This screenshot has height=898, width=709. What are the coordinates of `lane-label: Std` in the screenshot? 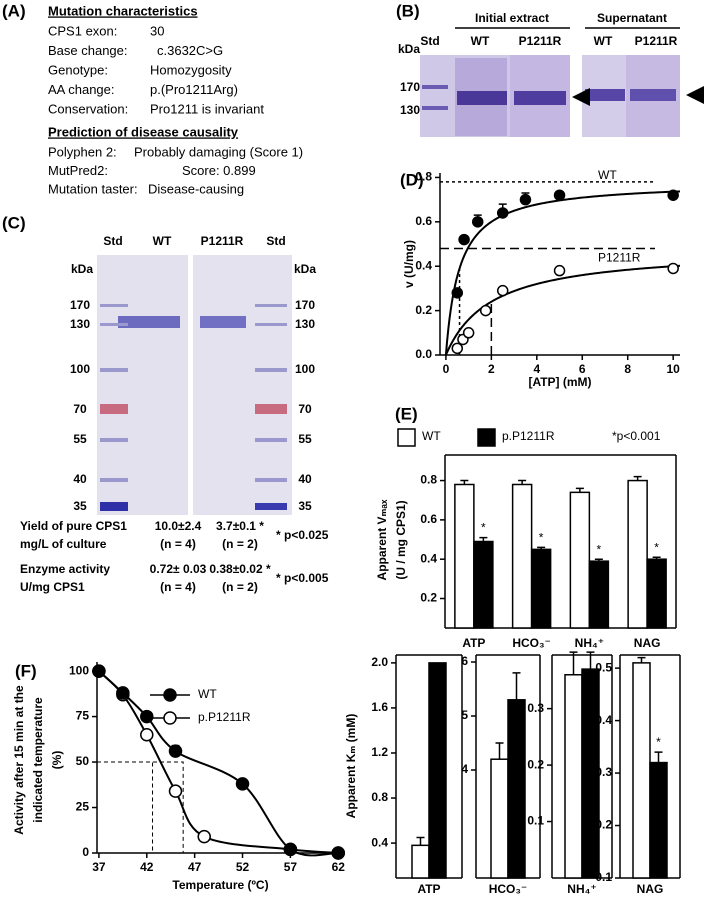 It's located at (112, 241).